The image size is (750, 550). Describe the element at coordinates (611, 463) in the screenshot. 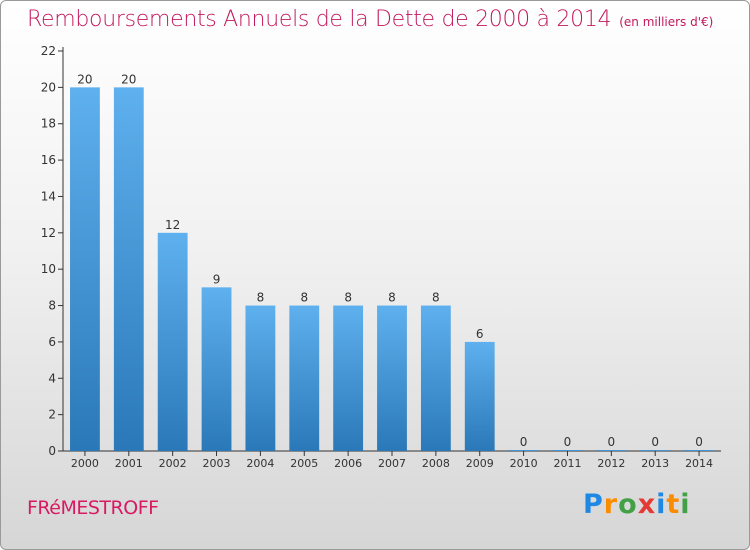

I see `x-tick-label: 2012` at that location.